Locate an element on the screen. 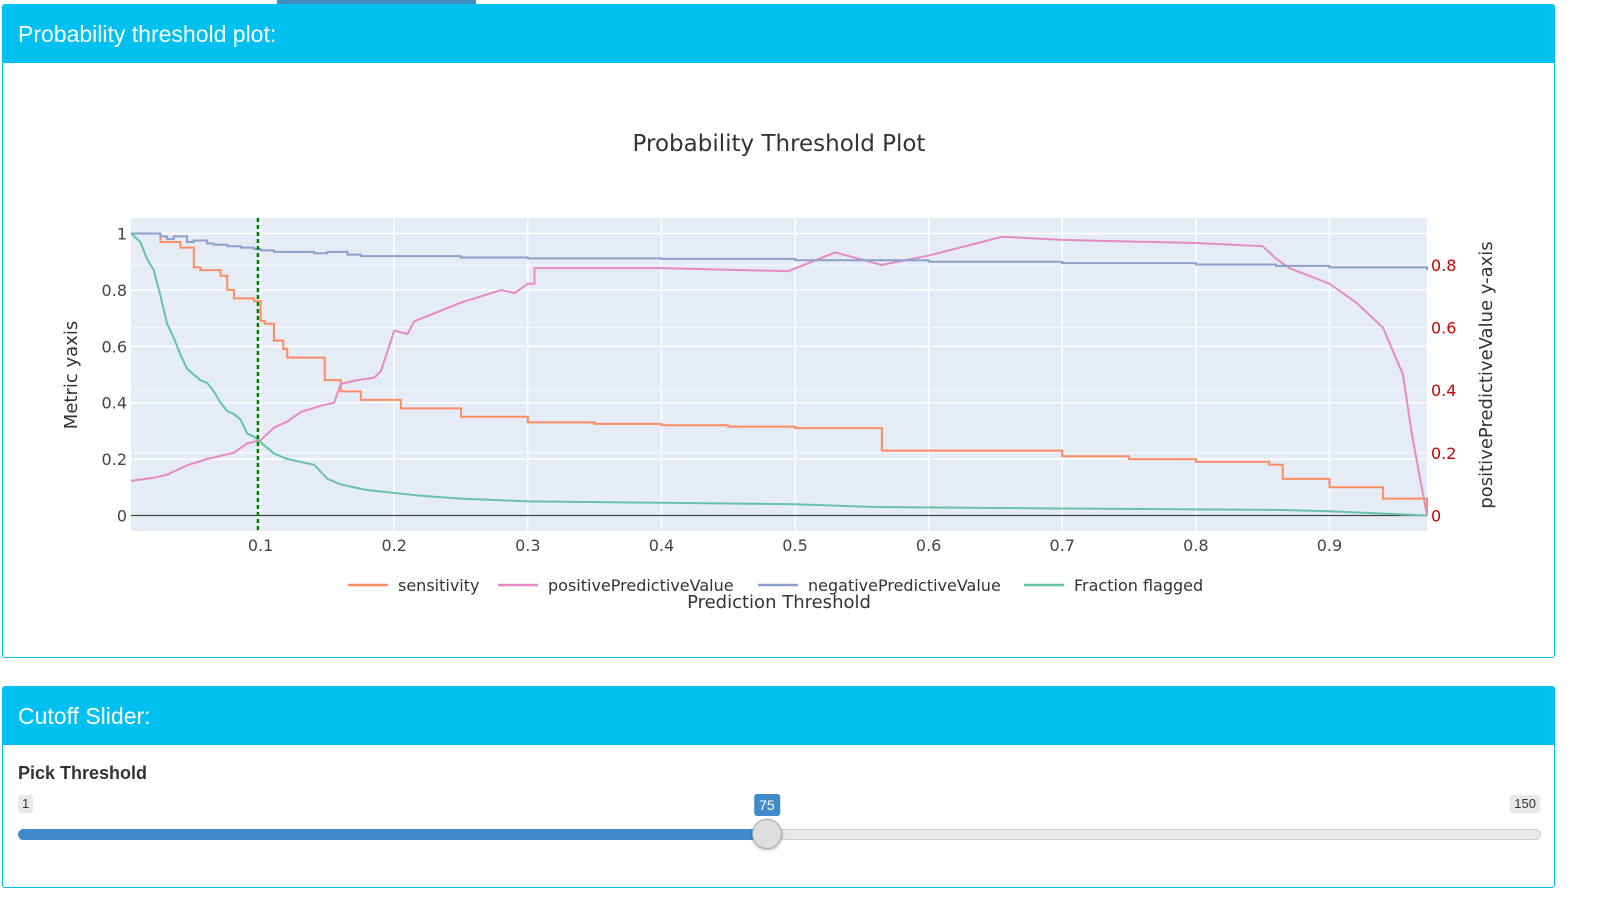 This screenshot has width=1600, height=918. y2-tick-label: 0.8 is located at coordinates (1443, 265).